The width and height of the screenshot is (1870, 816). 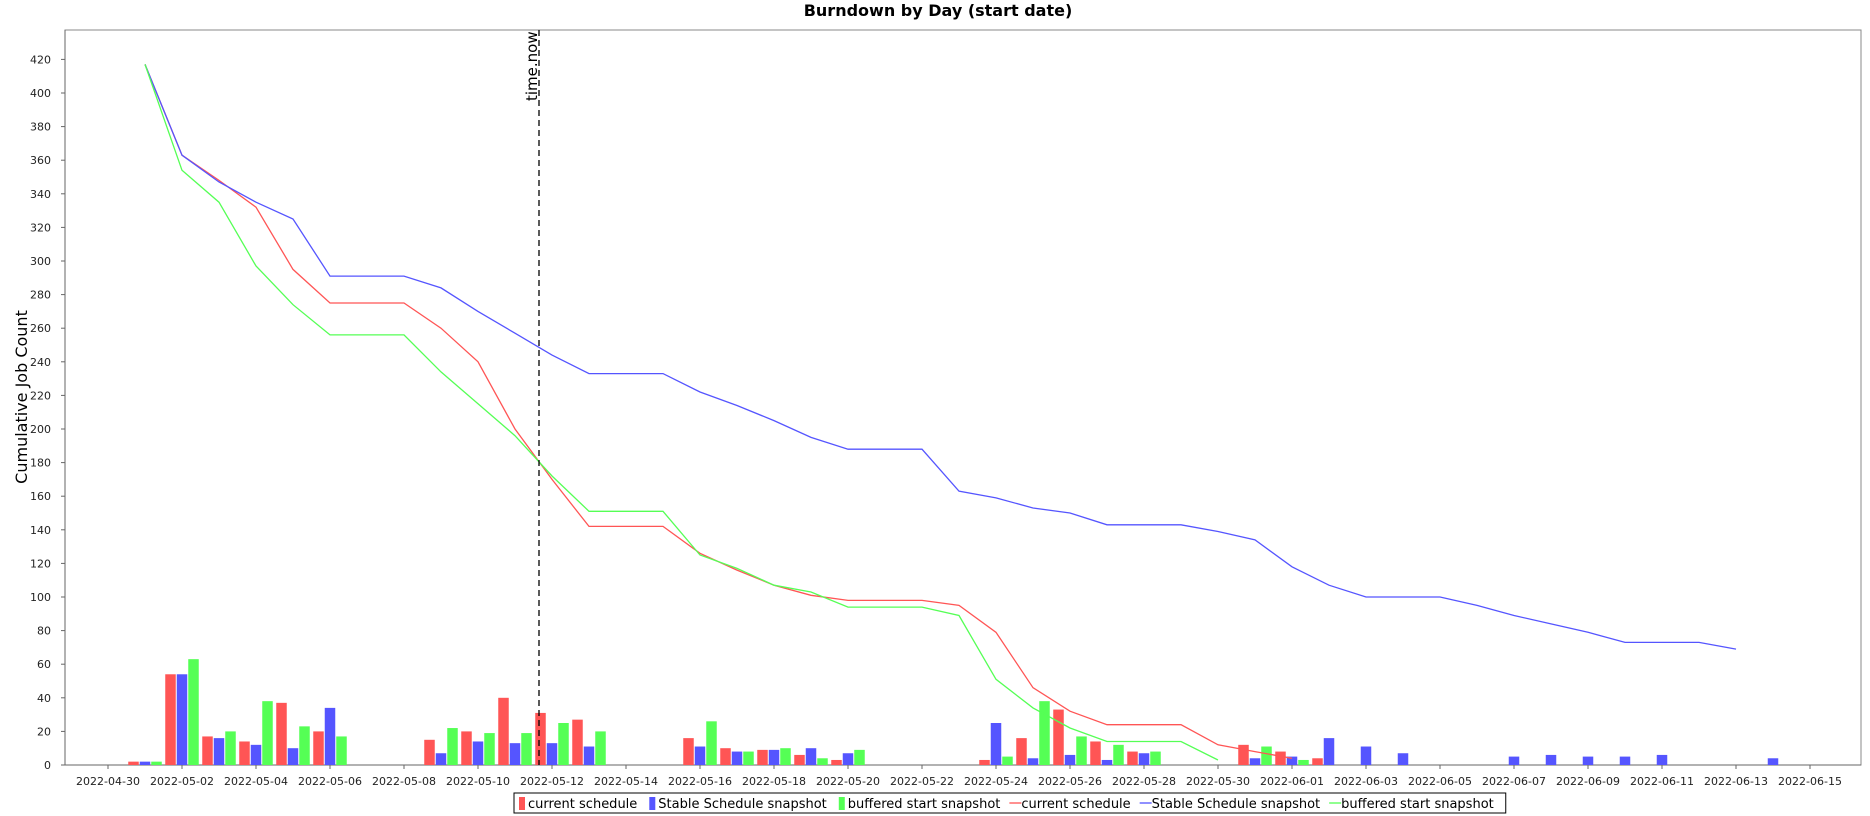 What do you see at coordinates (1662, 781) in the screenshot?
I see `x-tick-label: 2022-06-11` at bounding box center [1662, 781].